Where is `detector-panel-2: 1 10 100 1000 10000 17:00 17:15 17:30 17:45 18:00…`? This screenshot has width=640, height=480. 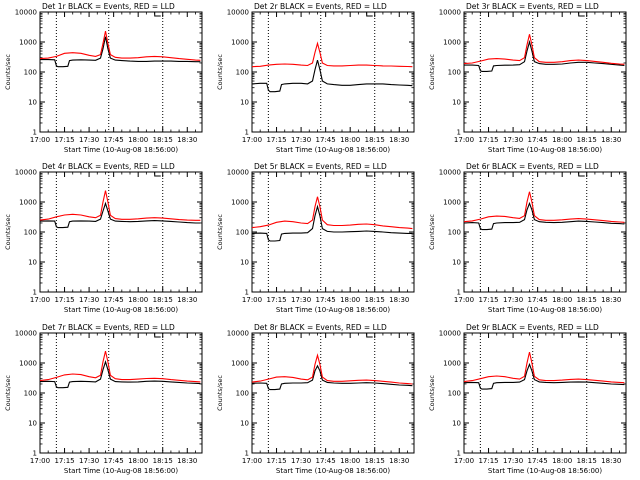
detector-panel-2: 1 10 100 1000 10000 17:00 17:15 17:30 17:45 18:00… is located at coordinates (315, 78).